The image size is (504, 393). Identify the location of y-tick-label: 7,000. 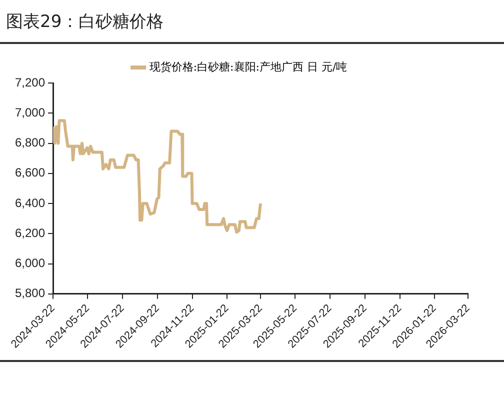
(30, 112).